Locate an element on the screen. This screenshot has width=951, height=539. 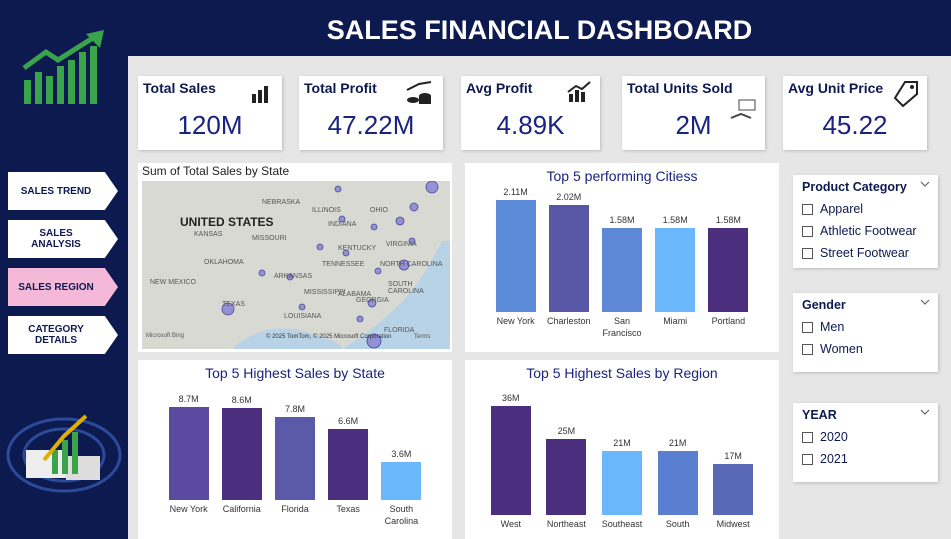
map-state-label: KENTUCKY is located at coordinates (357, 248).